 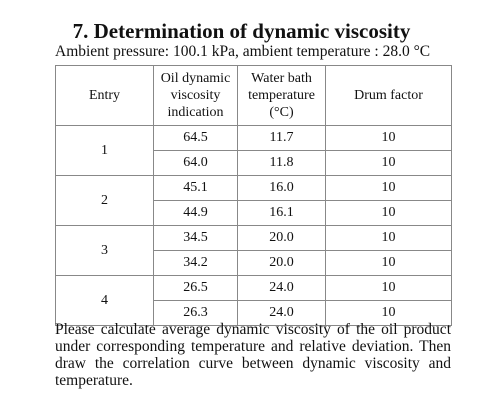 I want to click on entry-cell: 4, so click(x=104, y=300).